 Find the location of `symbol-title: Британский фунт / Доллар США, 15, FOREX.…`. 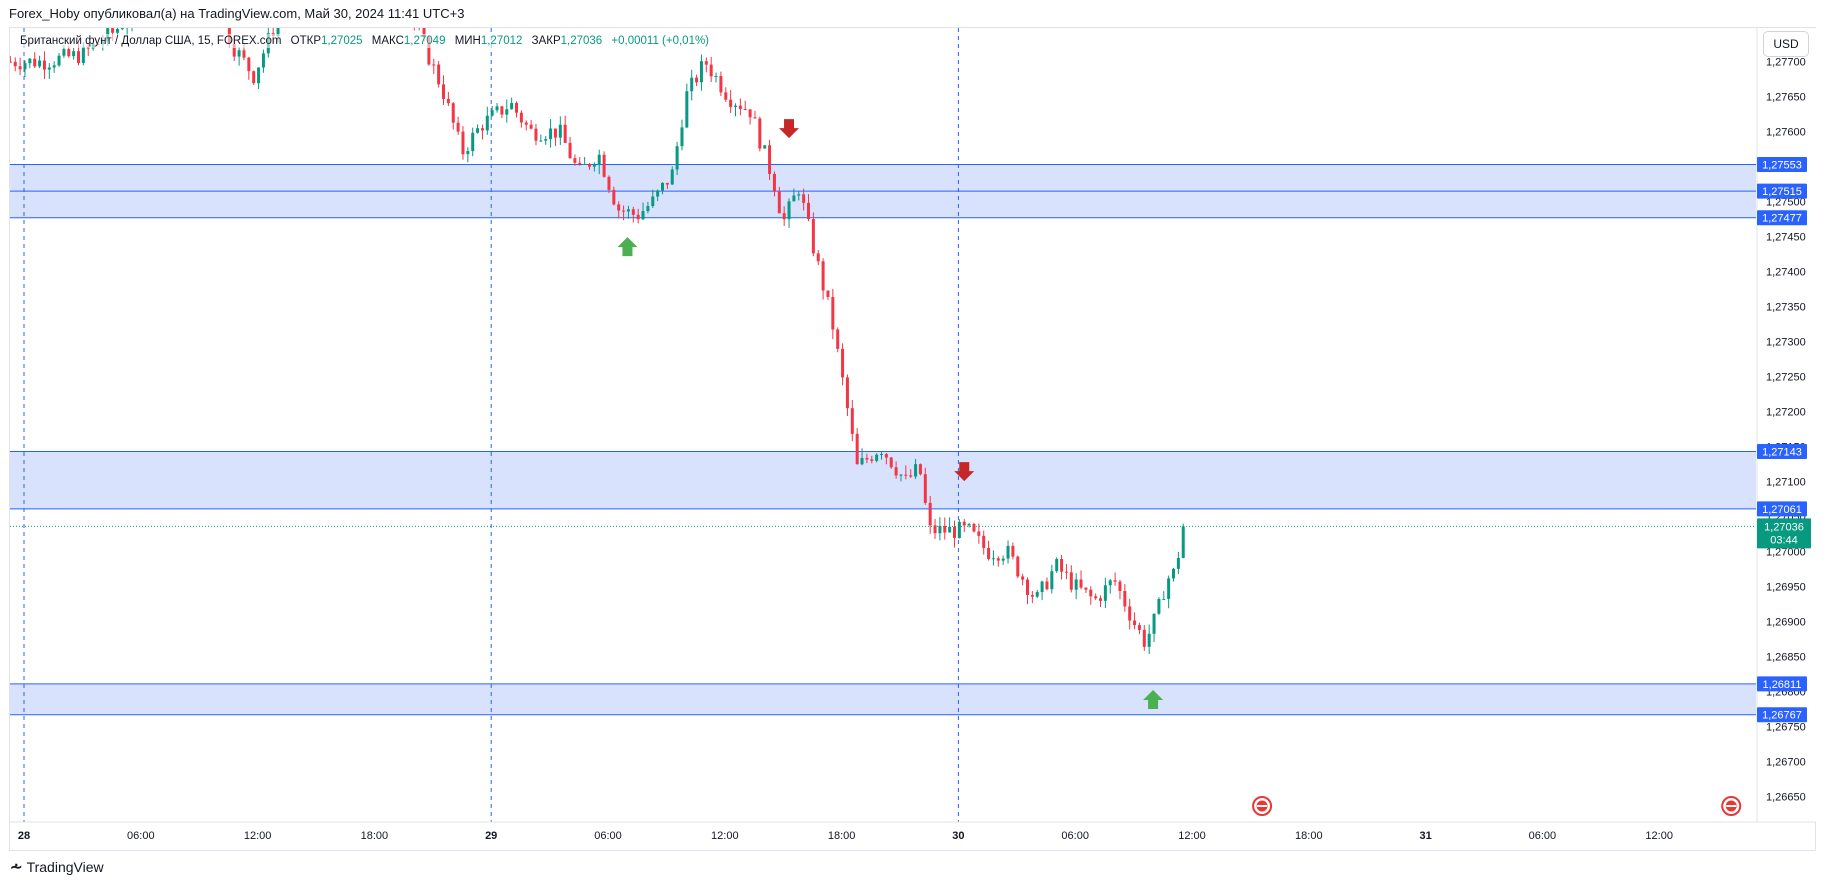

symbol-title: Британский фунт / Доллар США, 15, FOREX.… is located at coordinates (151, 41).